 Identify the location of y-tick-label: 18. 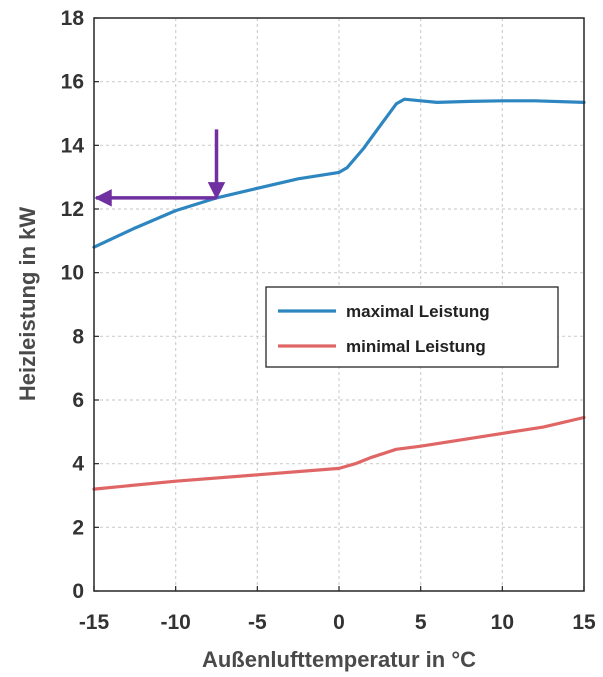
(73, 18).